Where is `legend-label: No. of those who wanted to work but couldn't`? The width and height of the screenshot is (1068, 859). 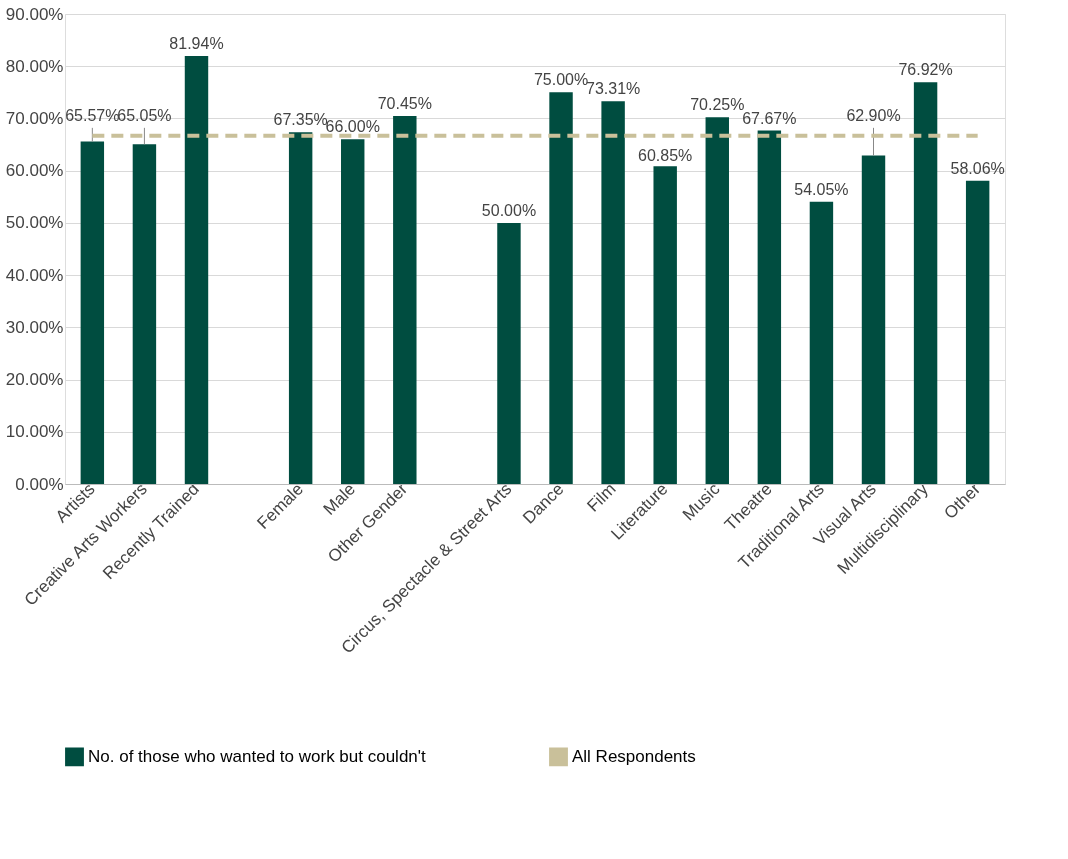 legend-label: No. of those who wanted to work but couldn't is located at coordinates (257, 756).